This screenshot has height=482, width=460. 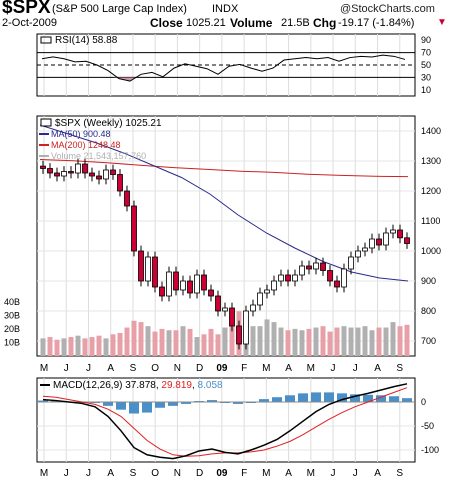 I want to click on x-axis-lower: M J J A S O N D 09 F M A M J J A S, so click(x=222, y=473).